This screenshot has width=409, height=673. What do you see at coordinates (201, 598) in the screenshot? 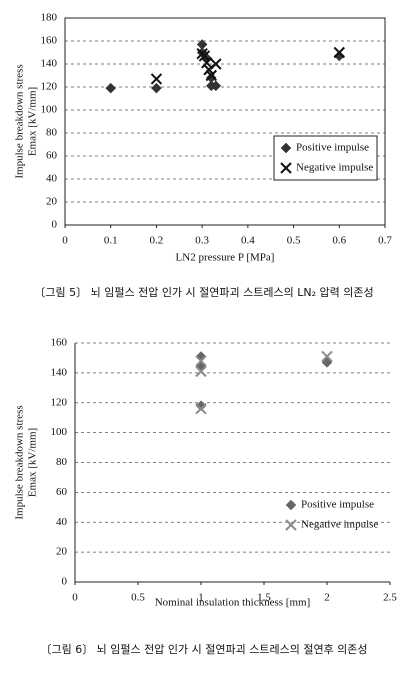
I see `x-tick-label: 1` at bounding box center [201, 598].